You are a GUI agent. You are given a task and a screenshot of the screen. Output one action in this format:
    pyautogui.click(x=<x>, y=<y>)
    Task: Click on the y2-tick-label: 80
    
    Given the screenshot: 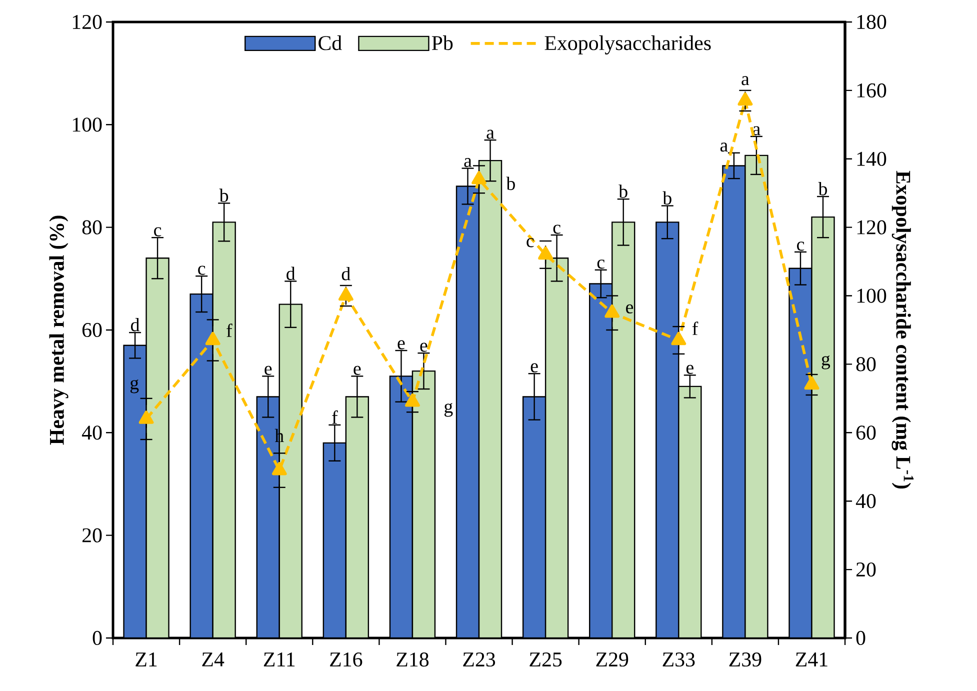 What is the action you would take?
    pyautogui.click(x=866, y=364)
    